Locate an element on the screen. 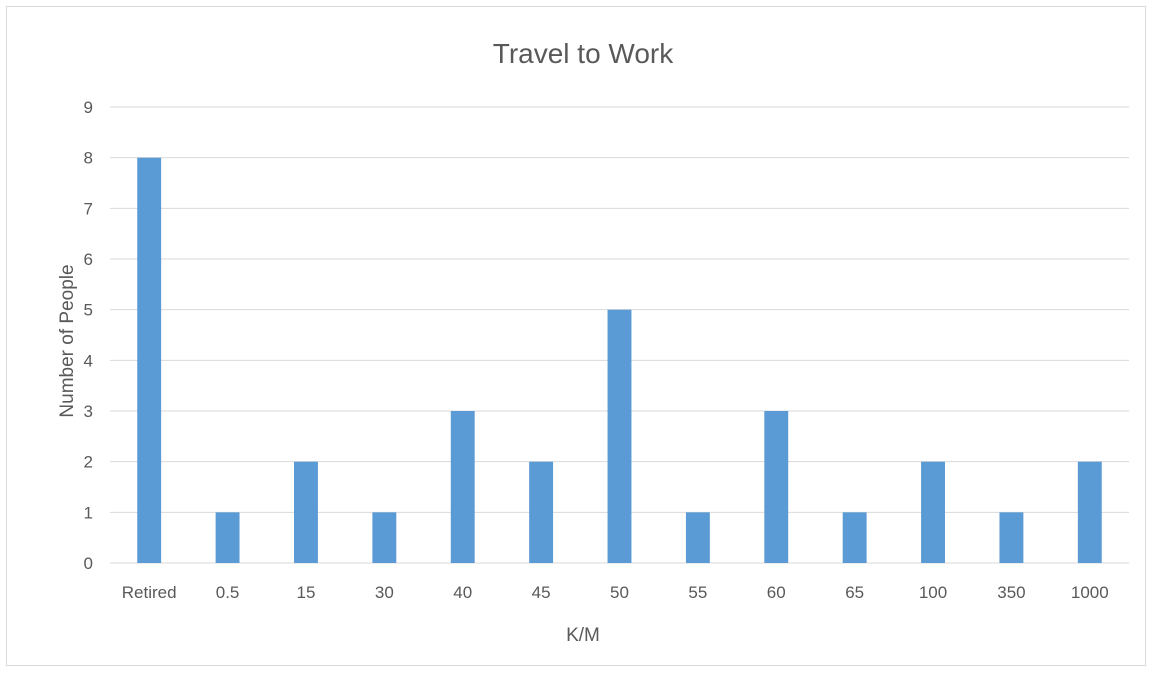 This screenshot has width=1153, height=673. x-tick-label: 0.5 is located at coordinates (228, 592).